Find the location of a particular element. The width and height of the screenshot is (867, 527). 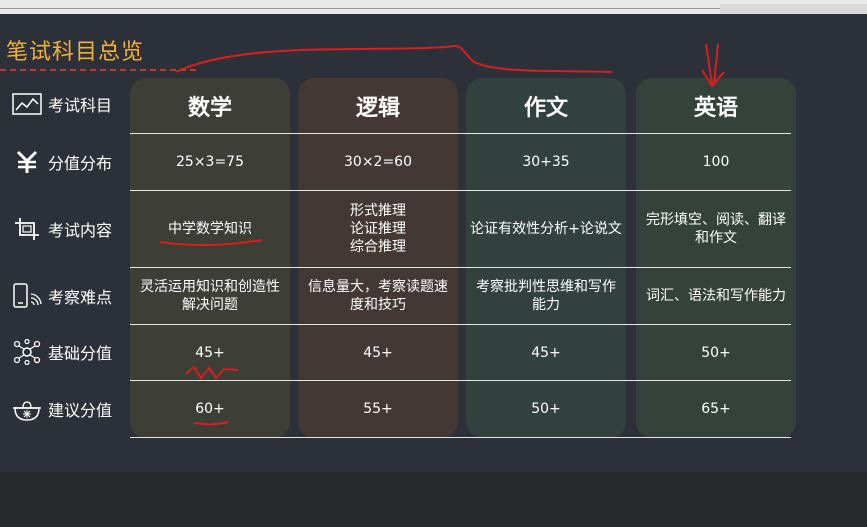

cell-suggested-logic: 55+ is located at coordinates (378, 409).